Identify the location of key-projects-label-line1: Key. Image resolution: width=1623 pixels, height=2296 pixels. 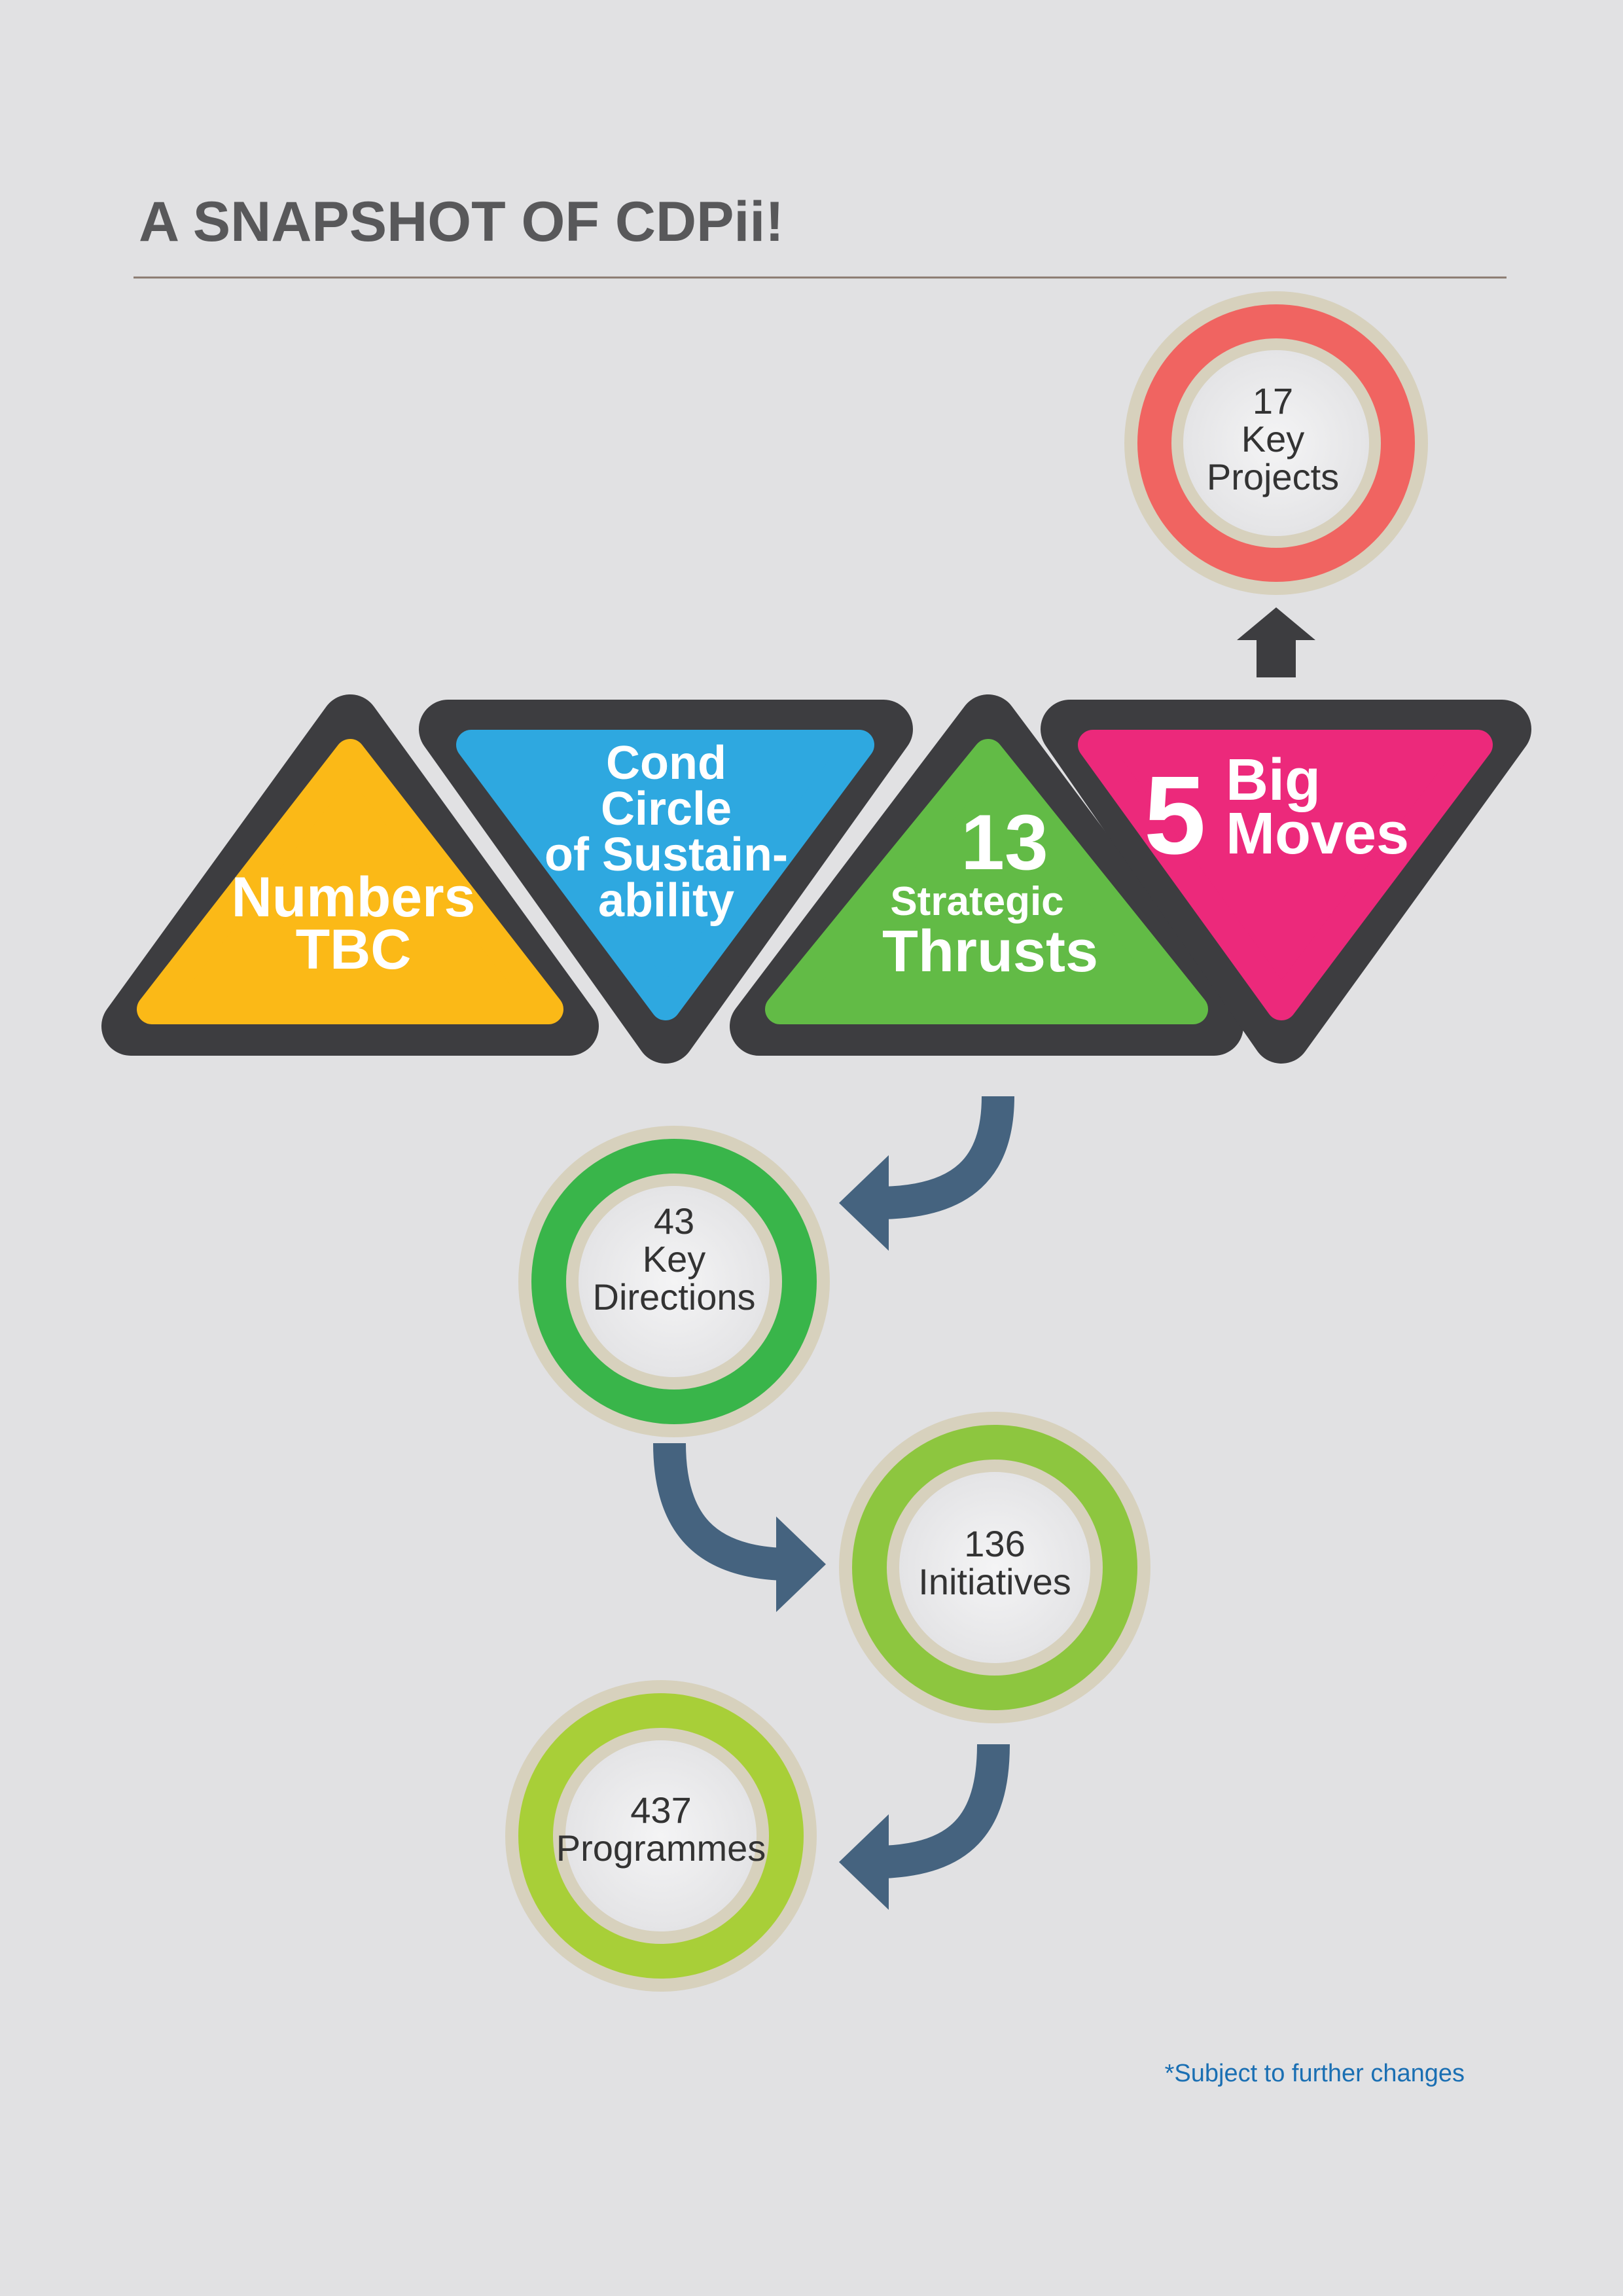
(1273, 438).